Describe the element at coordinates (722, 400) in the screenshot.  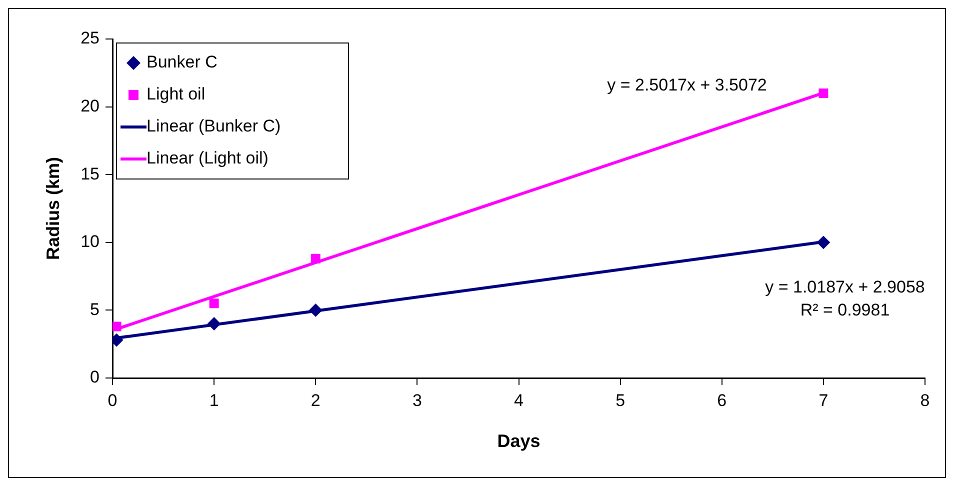
I see `x-tick-label: 6` at that location.